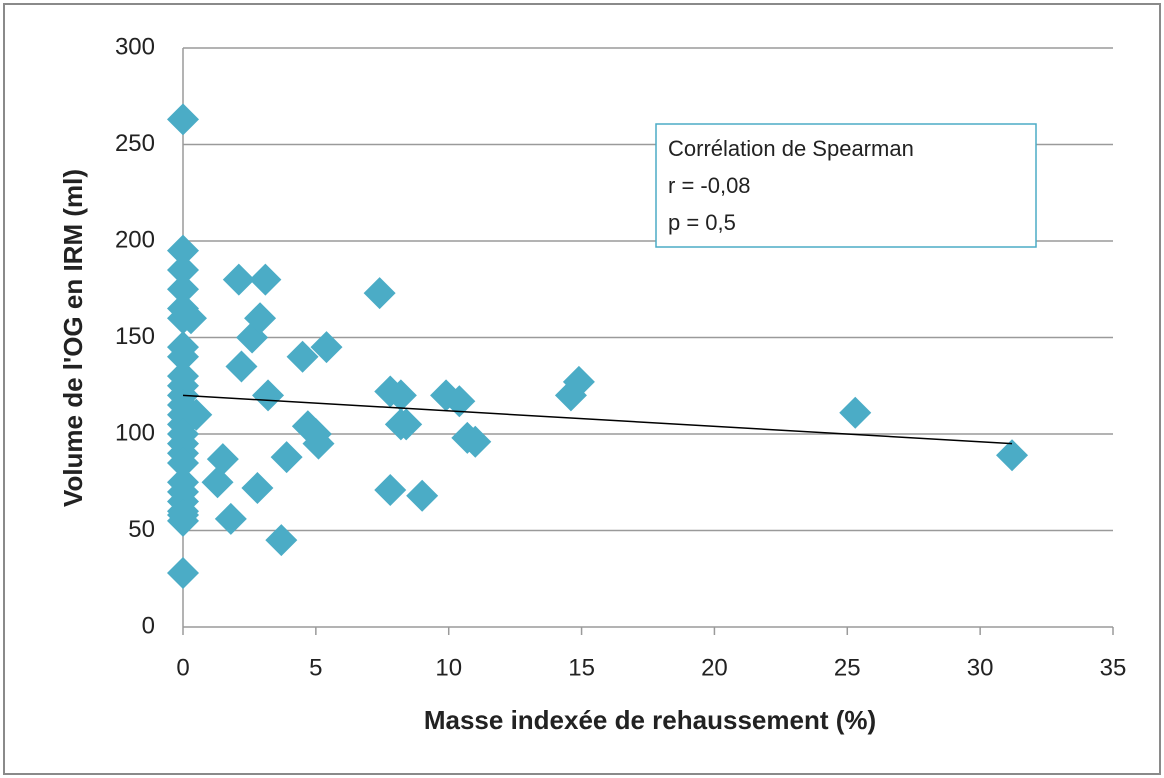  Describe the element at coordinates (581, 667) in the screenshot. I see `x-tick-label: 15` at that location.